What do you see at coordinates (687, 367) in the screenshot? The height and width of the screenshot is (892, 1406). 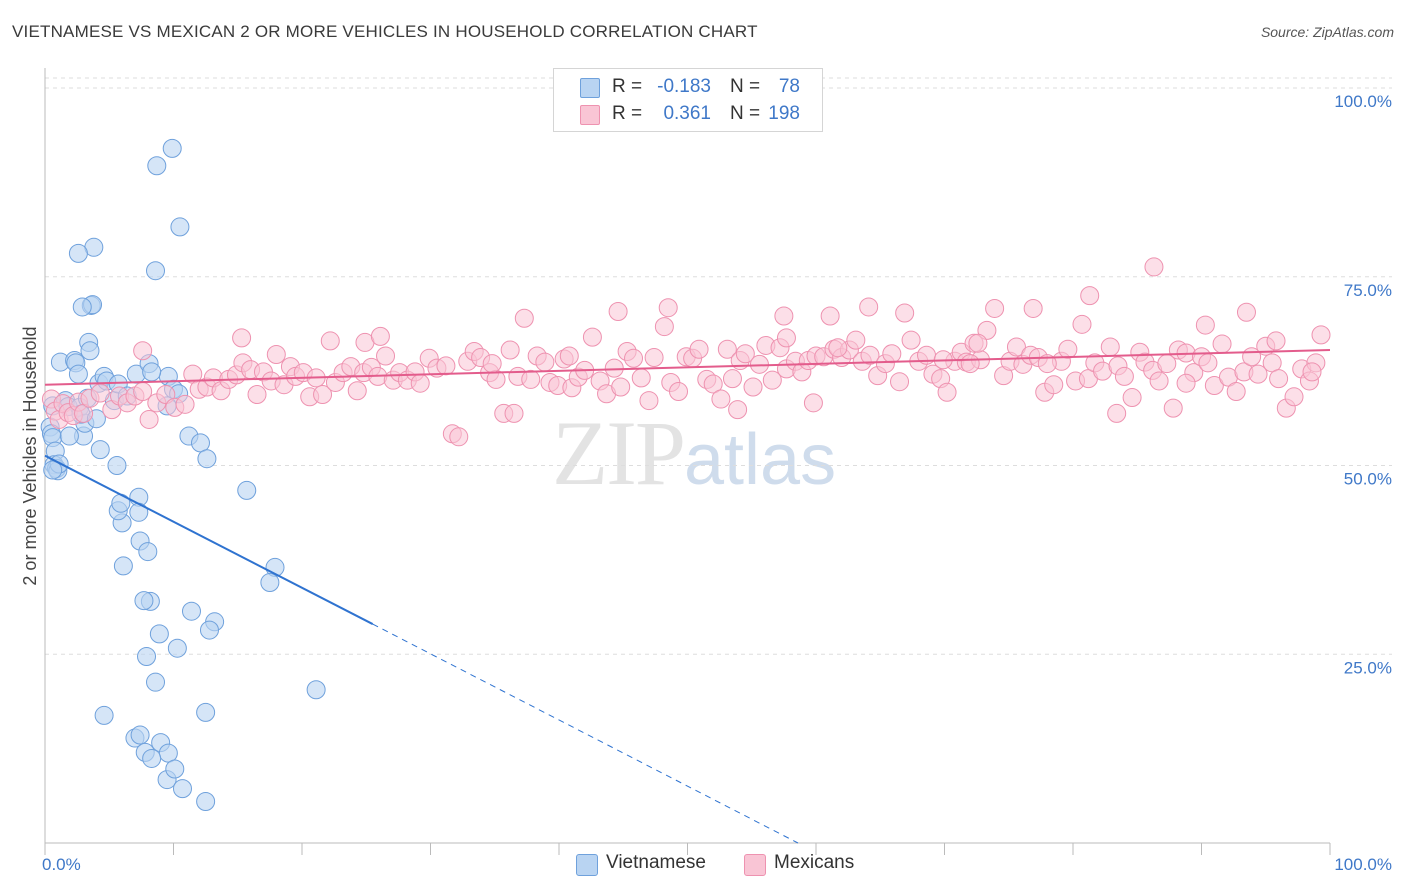 I see `trend-line-mexicans` at bounding box center [687, 367].